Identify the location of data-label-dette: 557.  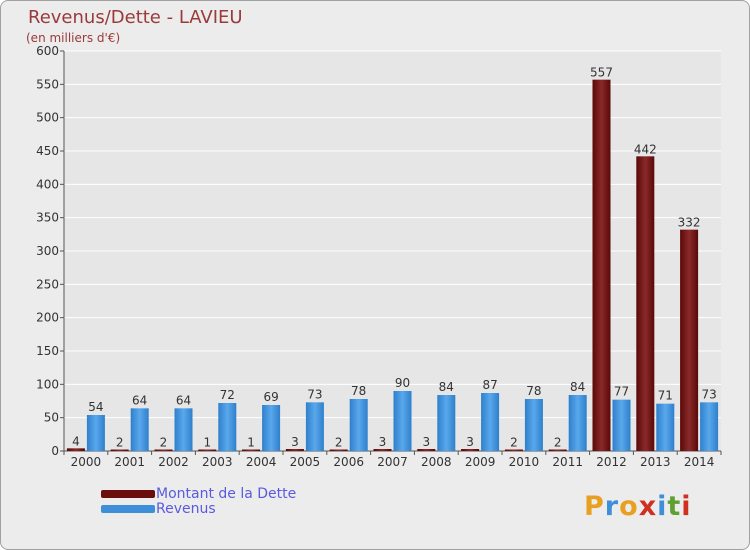
(601, 73).